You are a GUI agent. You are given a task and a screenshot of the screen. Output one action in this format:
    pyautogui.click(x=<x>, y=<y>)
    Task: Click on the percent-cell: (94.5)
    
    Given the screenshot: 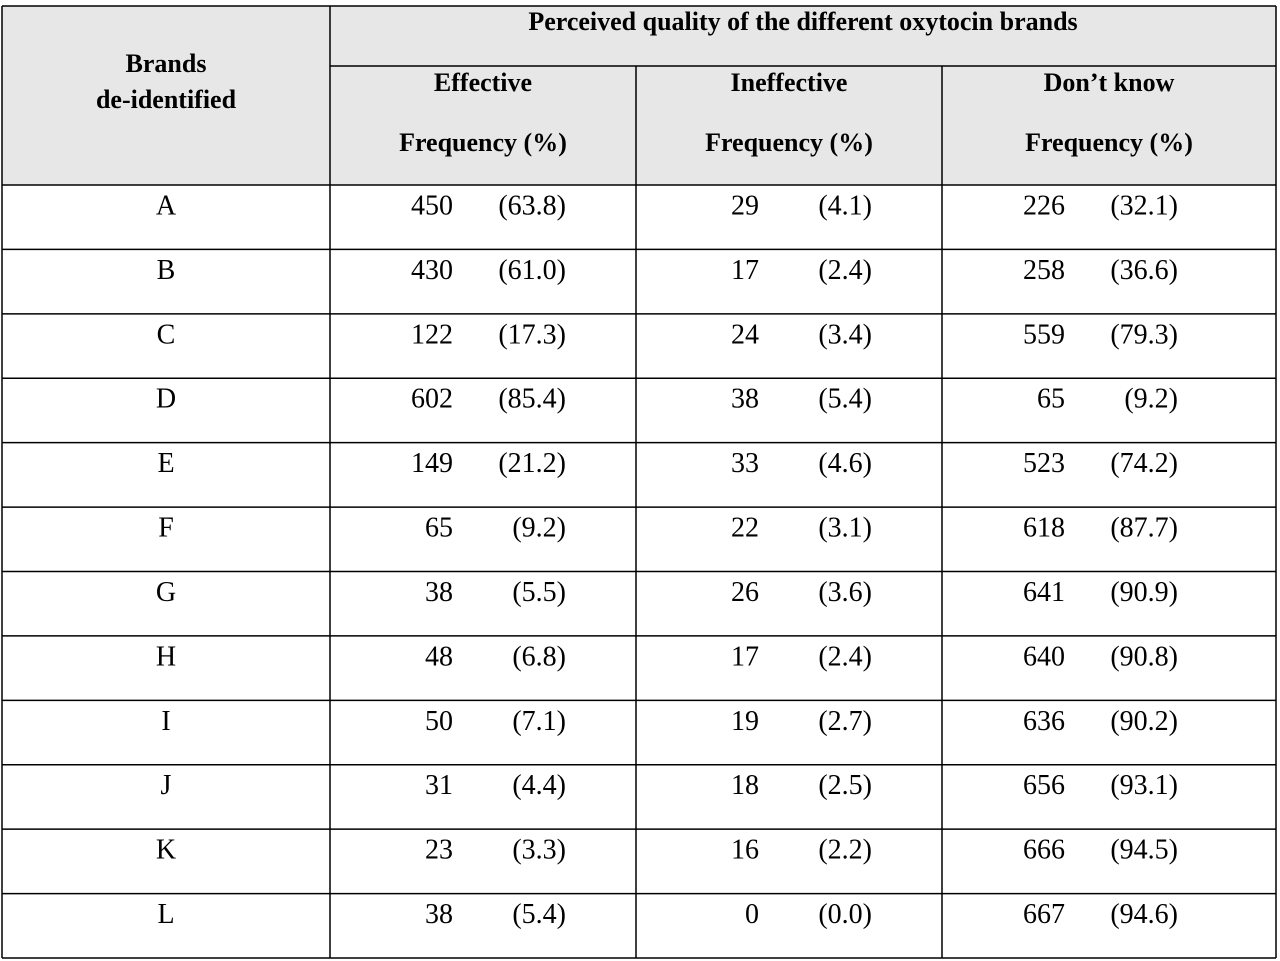 What is the action you would take?
    pyautogui.click(x=1144, y=850)
    